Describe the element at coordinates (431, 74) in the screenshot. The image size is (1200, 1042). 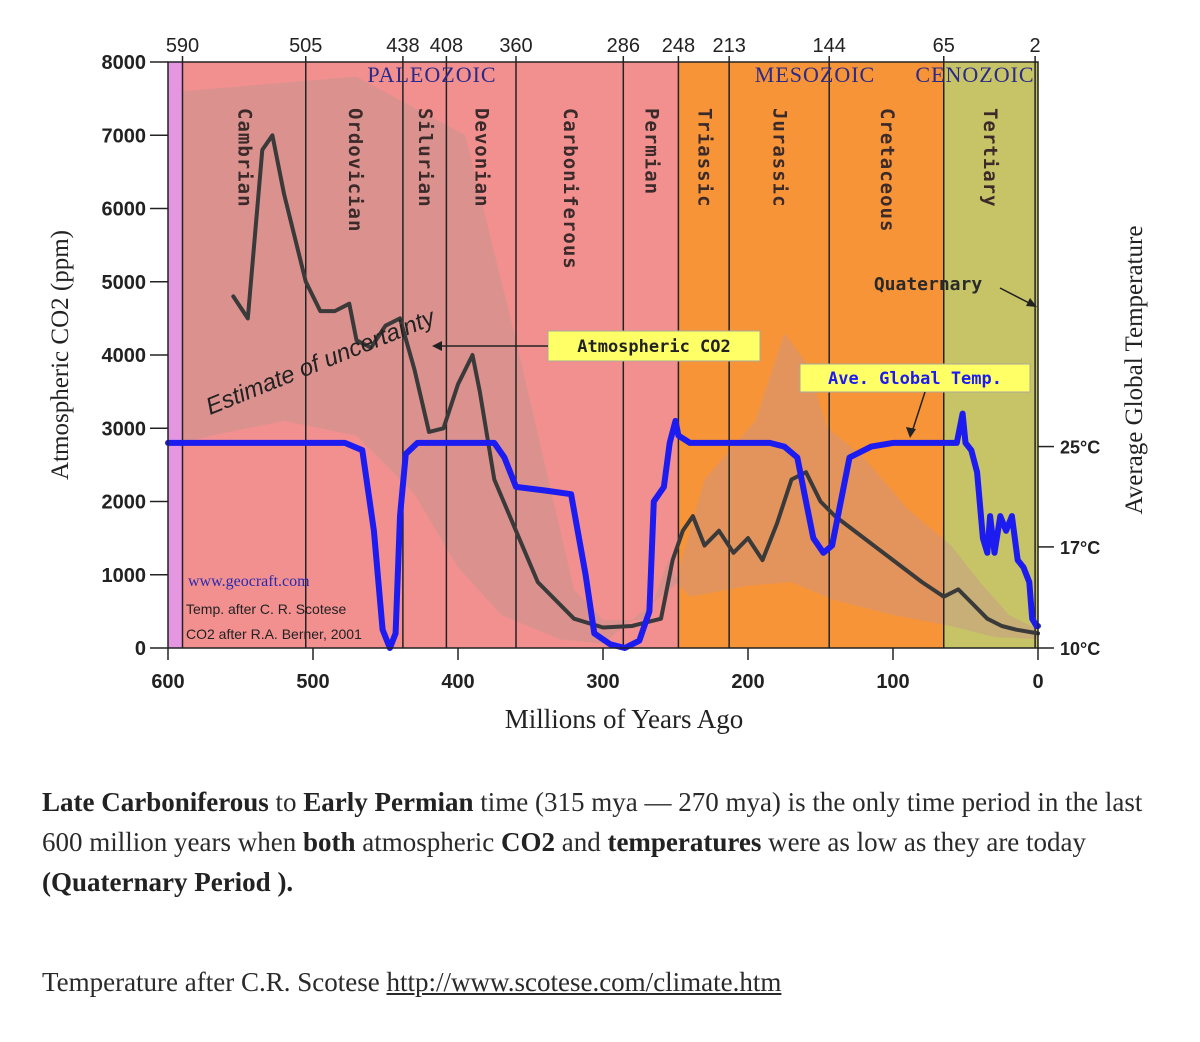
I see `era-label-paleozoic: PALEOZOIC` at that location.